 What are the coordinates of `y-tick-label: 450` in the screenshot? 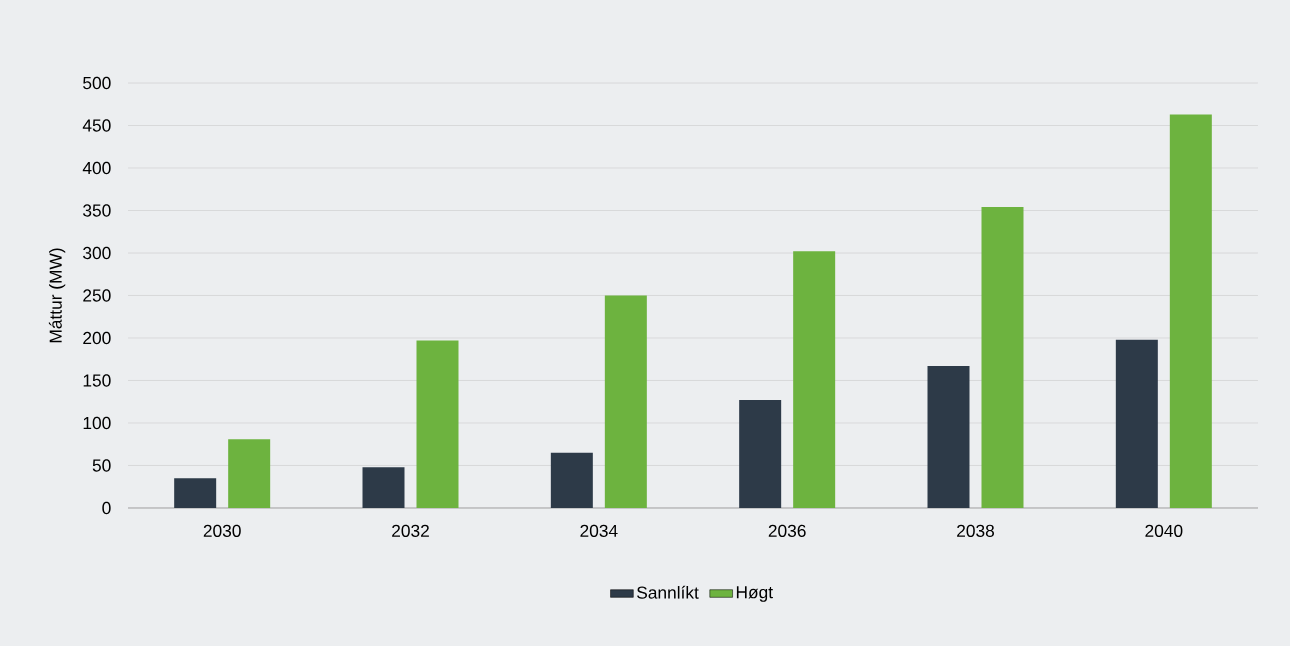 It's located at (96, 125).